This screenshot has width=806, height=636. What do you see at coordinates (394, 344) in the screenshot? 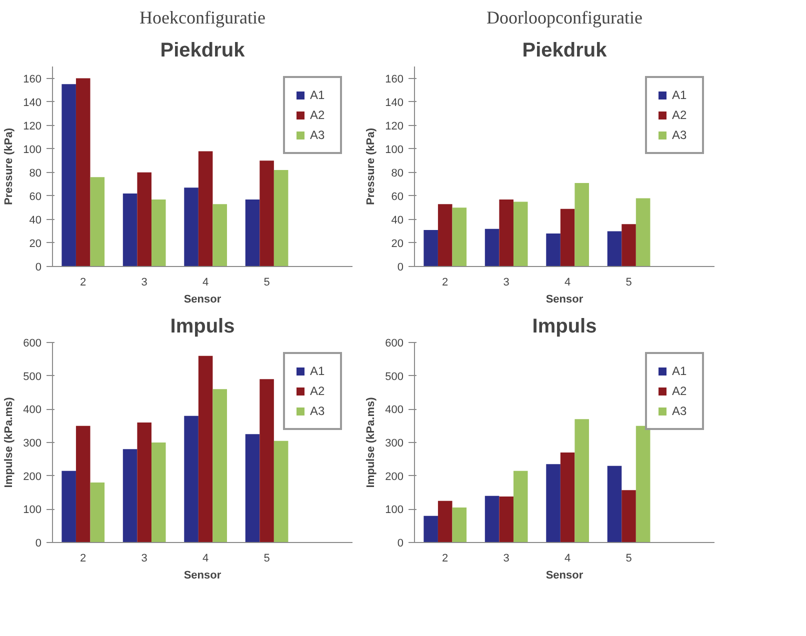
I see `y-tick-label: 600` at bounding box center [394, 344].